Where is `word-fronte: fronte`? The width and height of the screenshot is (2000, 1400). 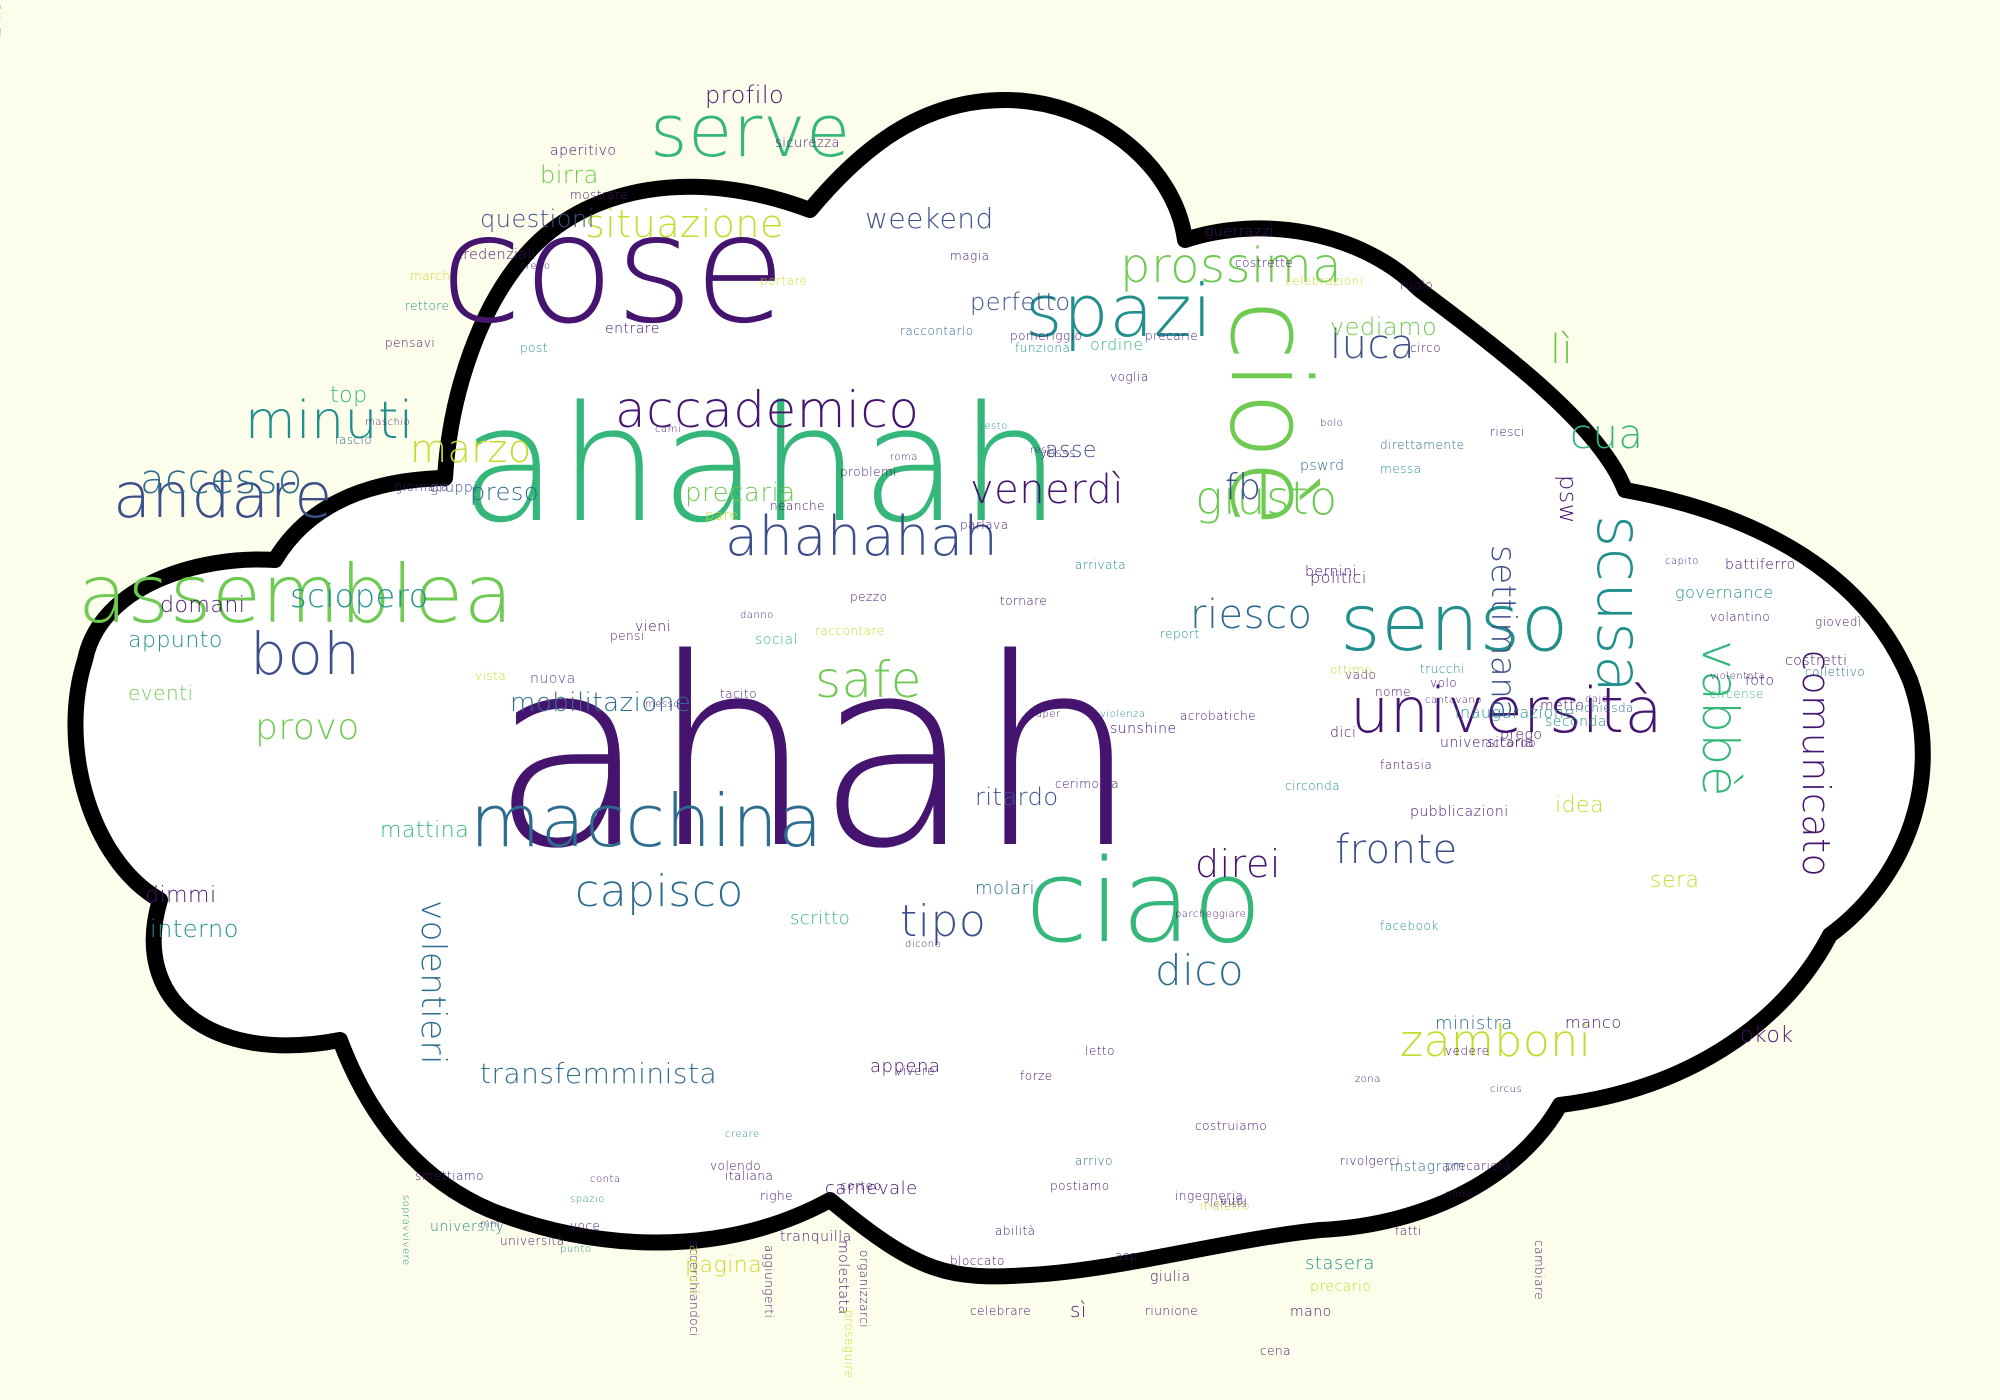 word-fronte: fronte is located at coordinates (1396, 850).